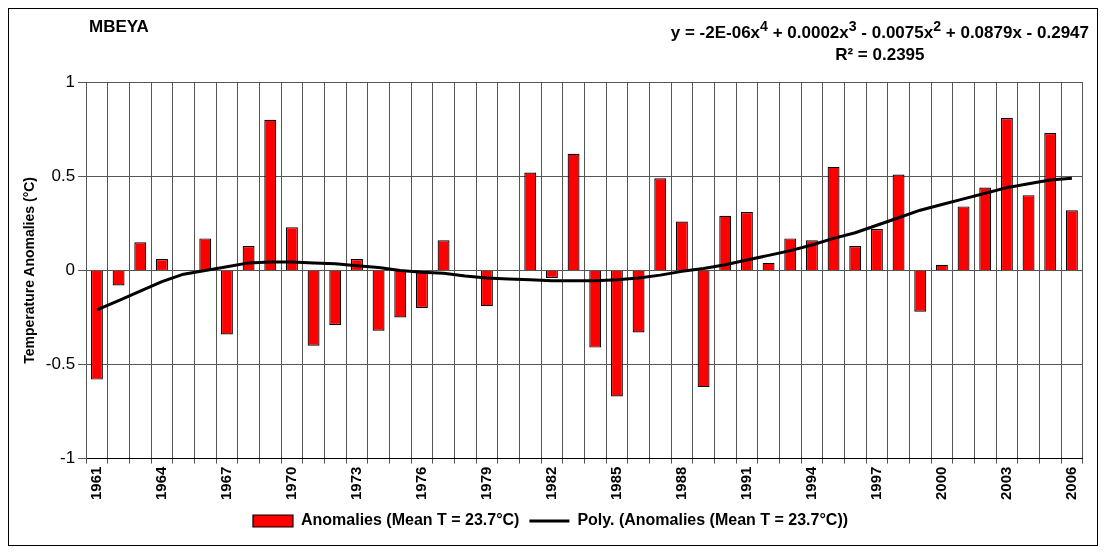 The image size is (1106, 554). Describe the element at coordinates (746, 483) in the screenshot. I see `x-tick-label: 1991` at that location.